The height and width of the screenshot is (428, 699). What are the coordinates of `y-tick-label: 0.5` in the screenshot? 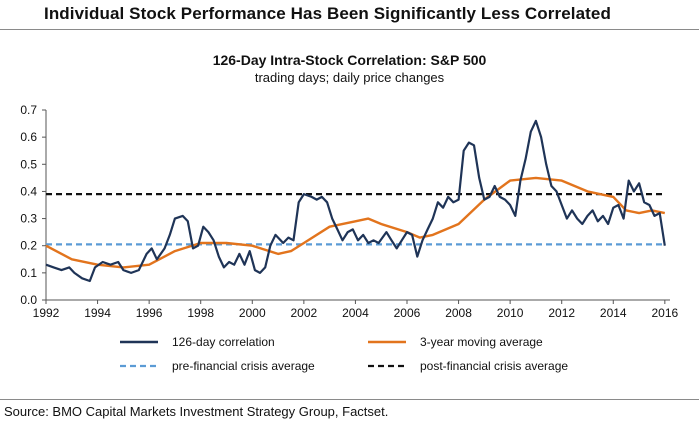 It's located at (28, 164).